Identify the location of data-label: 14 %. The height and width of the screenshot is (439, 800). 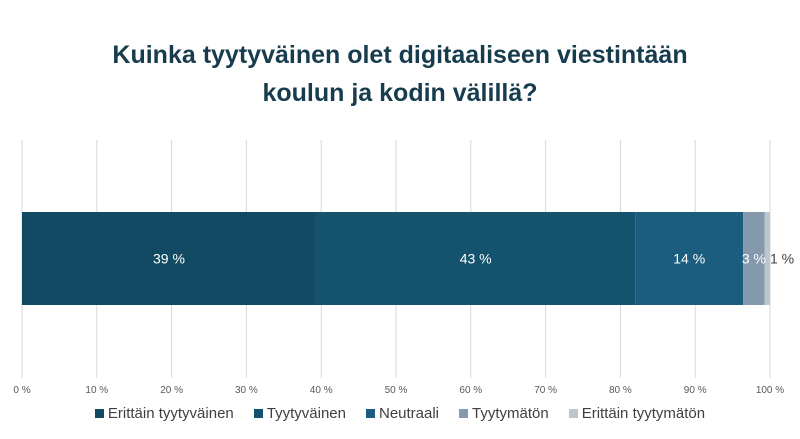
(689, 259).